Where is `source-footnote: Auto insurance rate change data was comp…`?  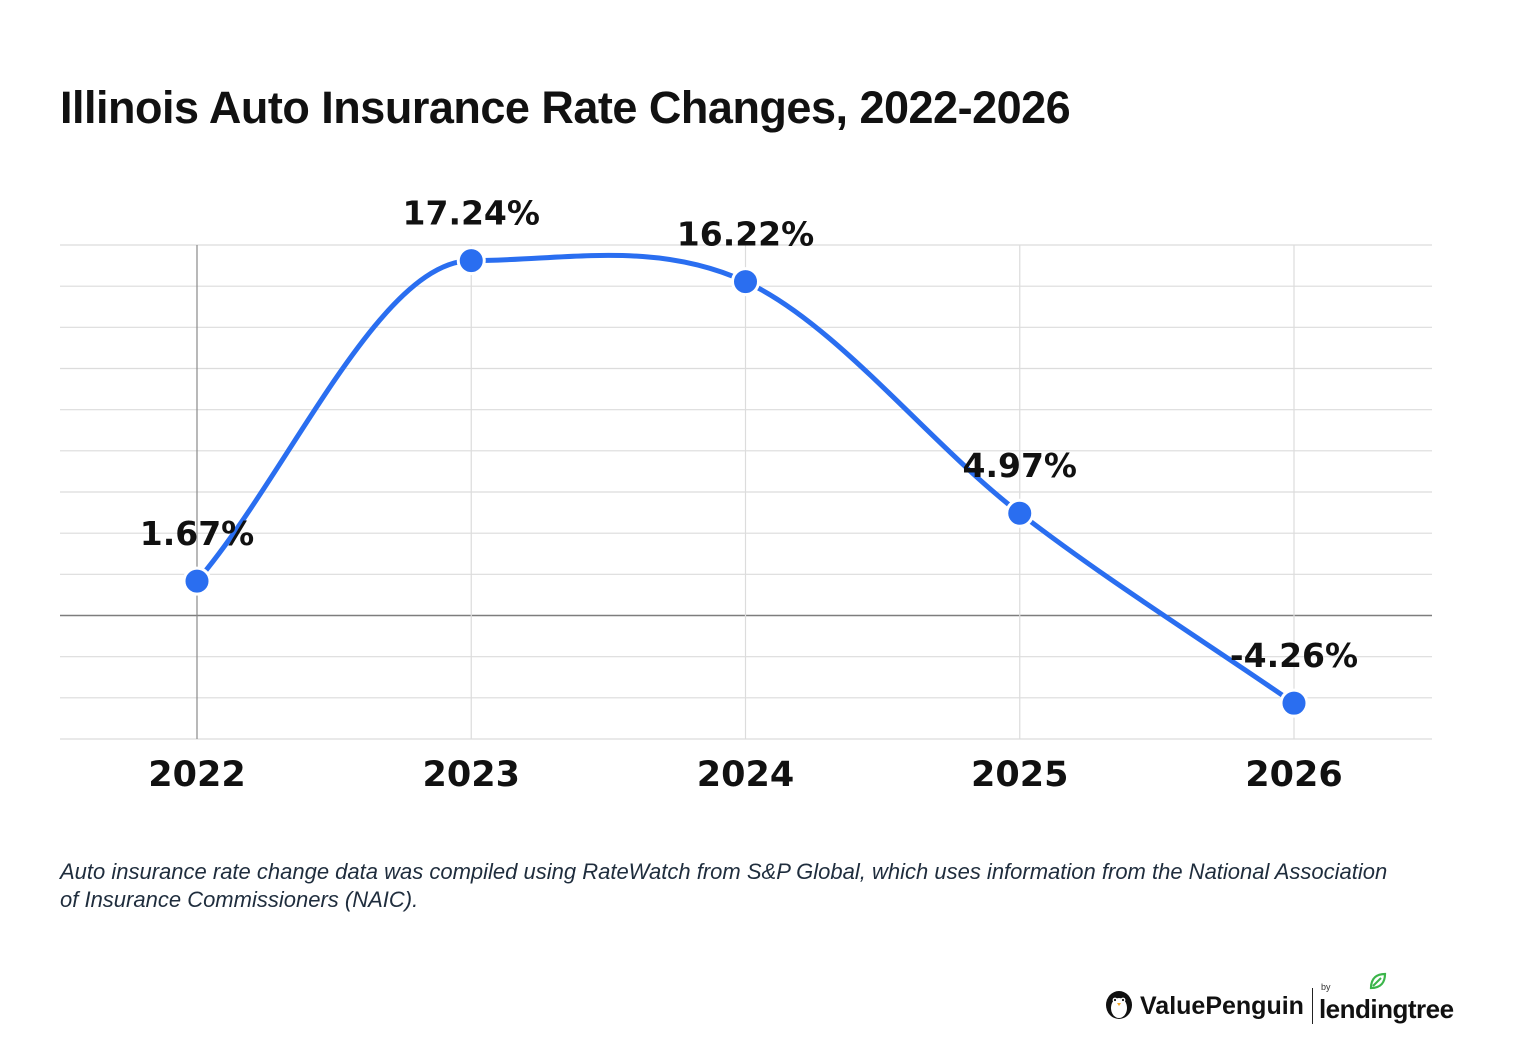
source-footnote: Auto insurance rate change data was comp… is located at coordinates (724, 885).